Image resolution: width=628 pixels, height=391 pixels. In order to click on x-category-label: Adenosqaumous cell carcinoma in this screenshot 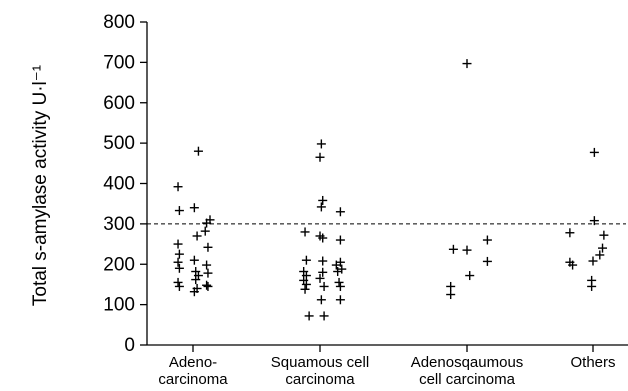, I will do `click(467, 371)`.